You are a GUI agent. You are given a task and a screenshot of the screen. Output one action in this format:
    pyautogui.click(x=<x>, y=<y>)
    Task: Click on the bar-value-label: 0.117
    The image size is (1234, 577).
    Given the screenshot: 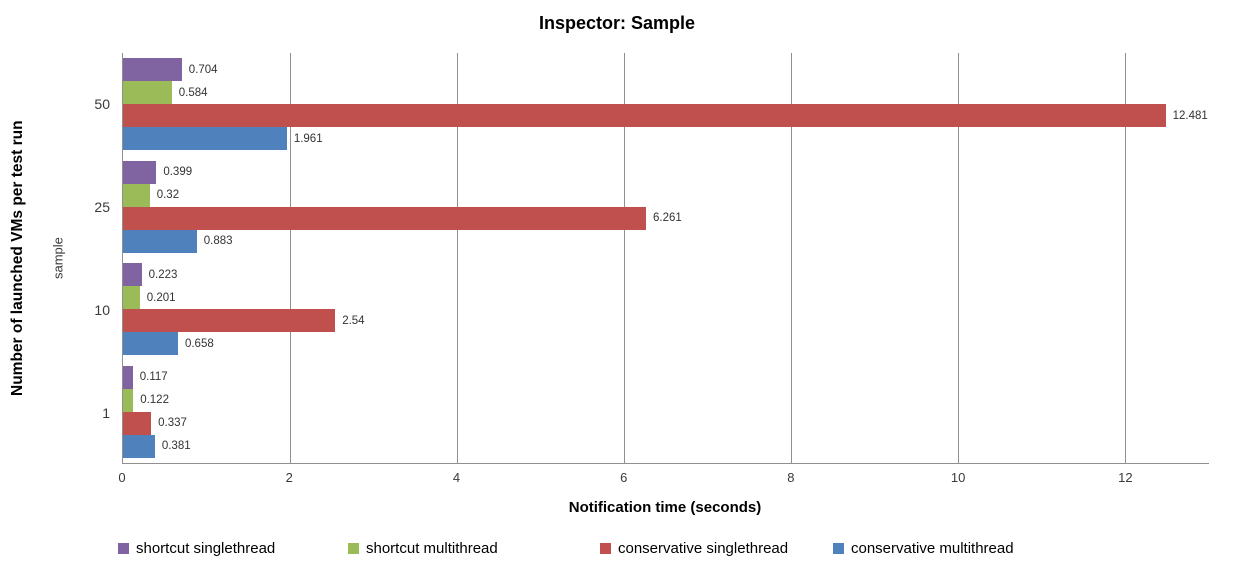 What is the action you would take?
    pyautogui.click(x=153, y=377)
    